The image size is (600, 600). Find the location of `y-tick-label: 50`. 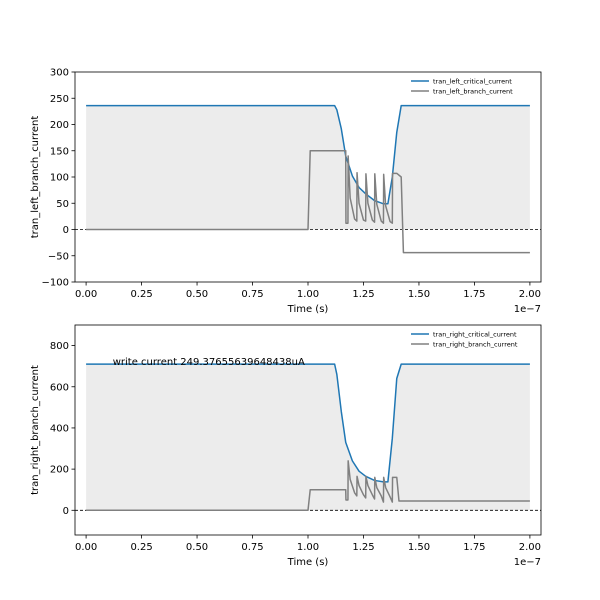

y-tick-label: 50 is located at coordinates (62, 204).